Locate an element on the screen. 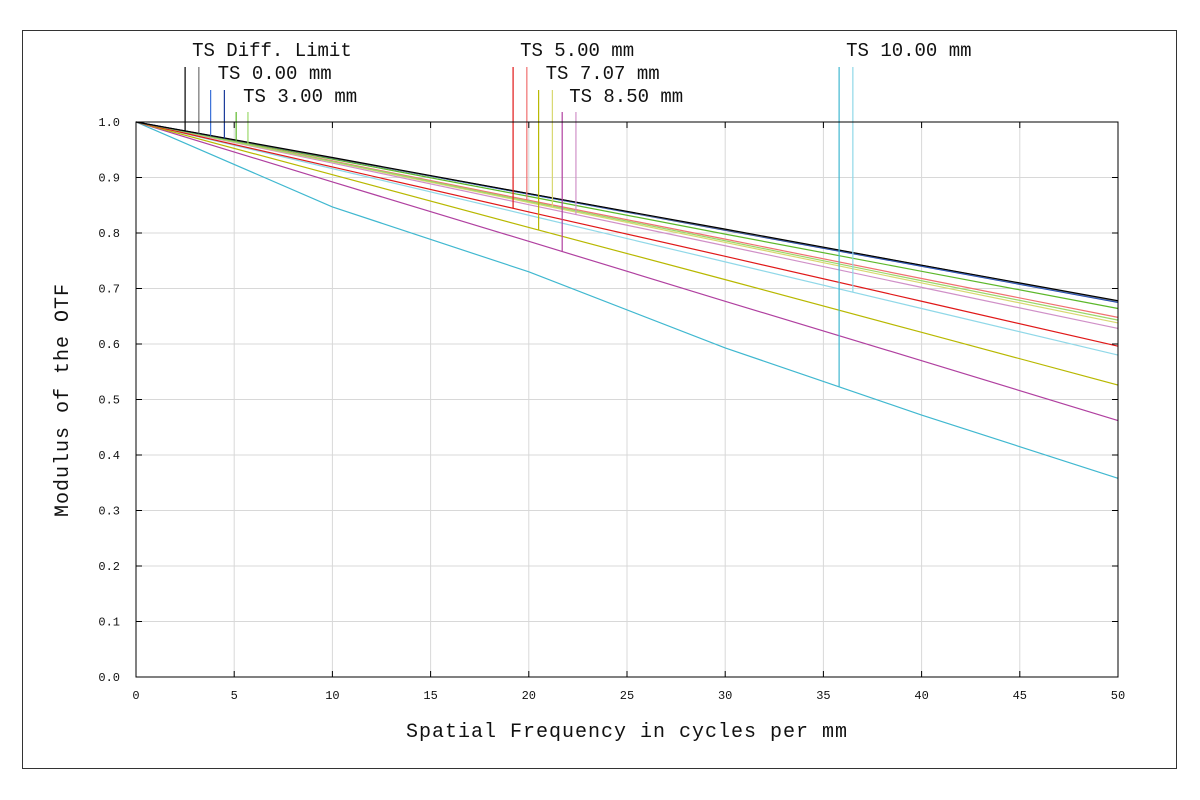 Image resolution: width=1200 pixels, height=800 pixels. x-tick-label: 50 is located at coordinates (1118, 696).